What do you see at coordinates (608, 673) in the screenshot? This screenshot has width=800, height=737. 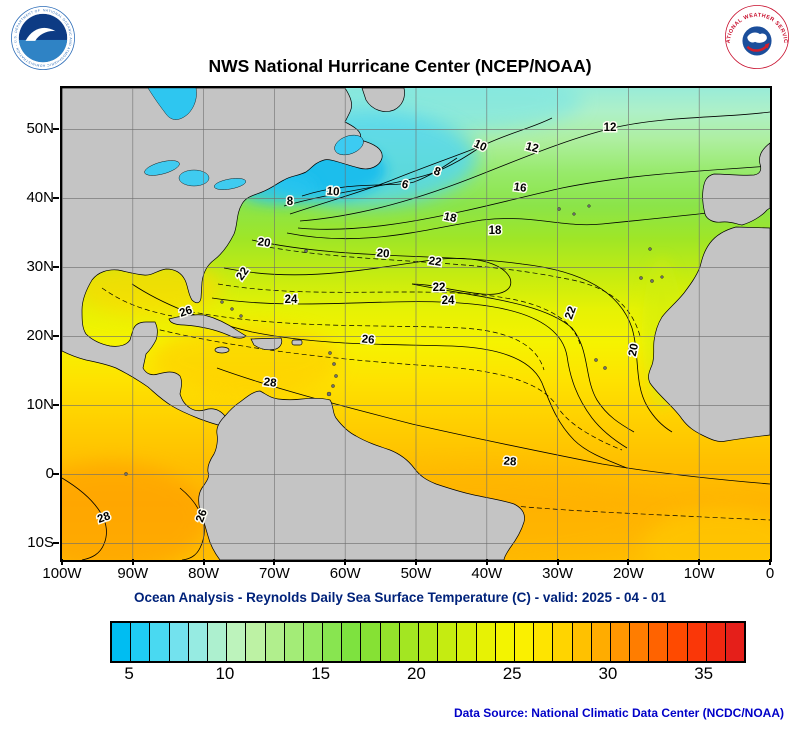 I see `colorbar-tick-label: 30` at bounding box center [608, 673].